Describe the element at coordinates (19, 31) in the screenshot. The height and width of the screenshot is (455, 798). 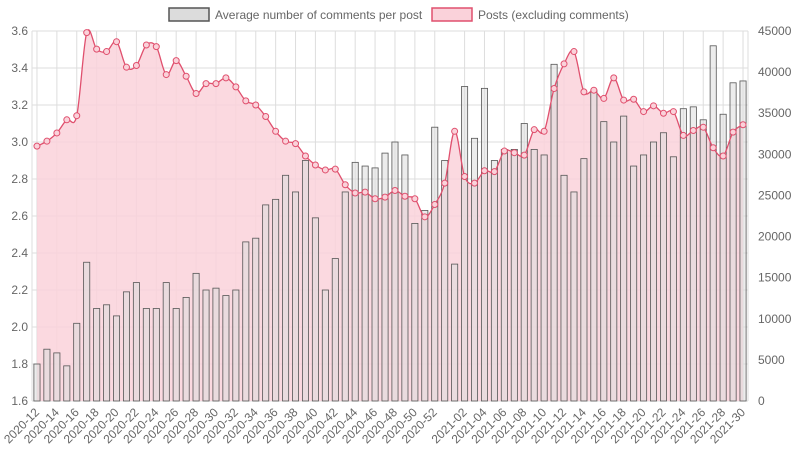
I see `left-tick-label: 3.6` at that location.